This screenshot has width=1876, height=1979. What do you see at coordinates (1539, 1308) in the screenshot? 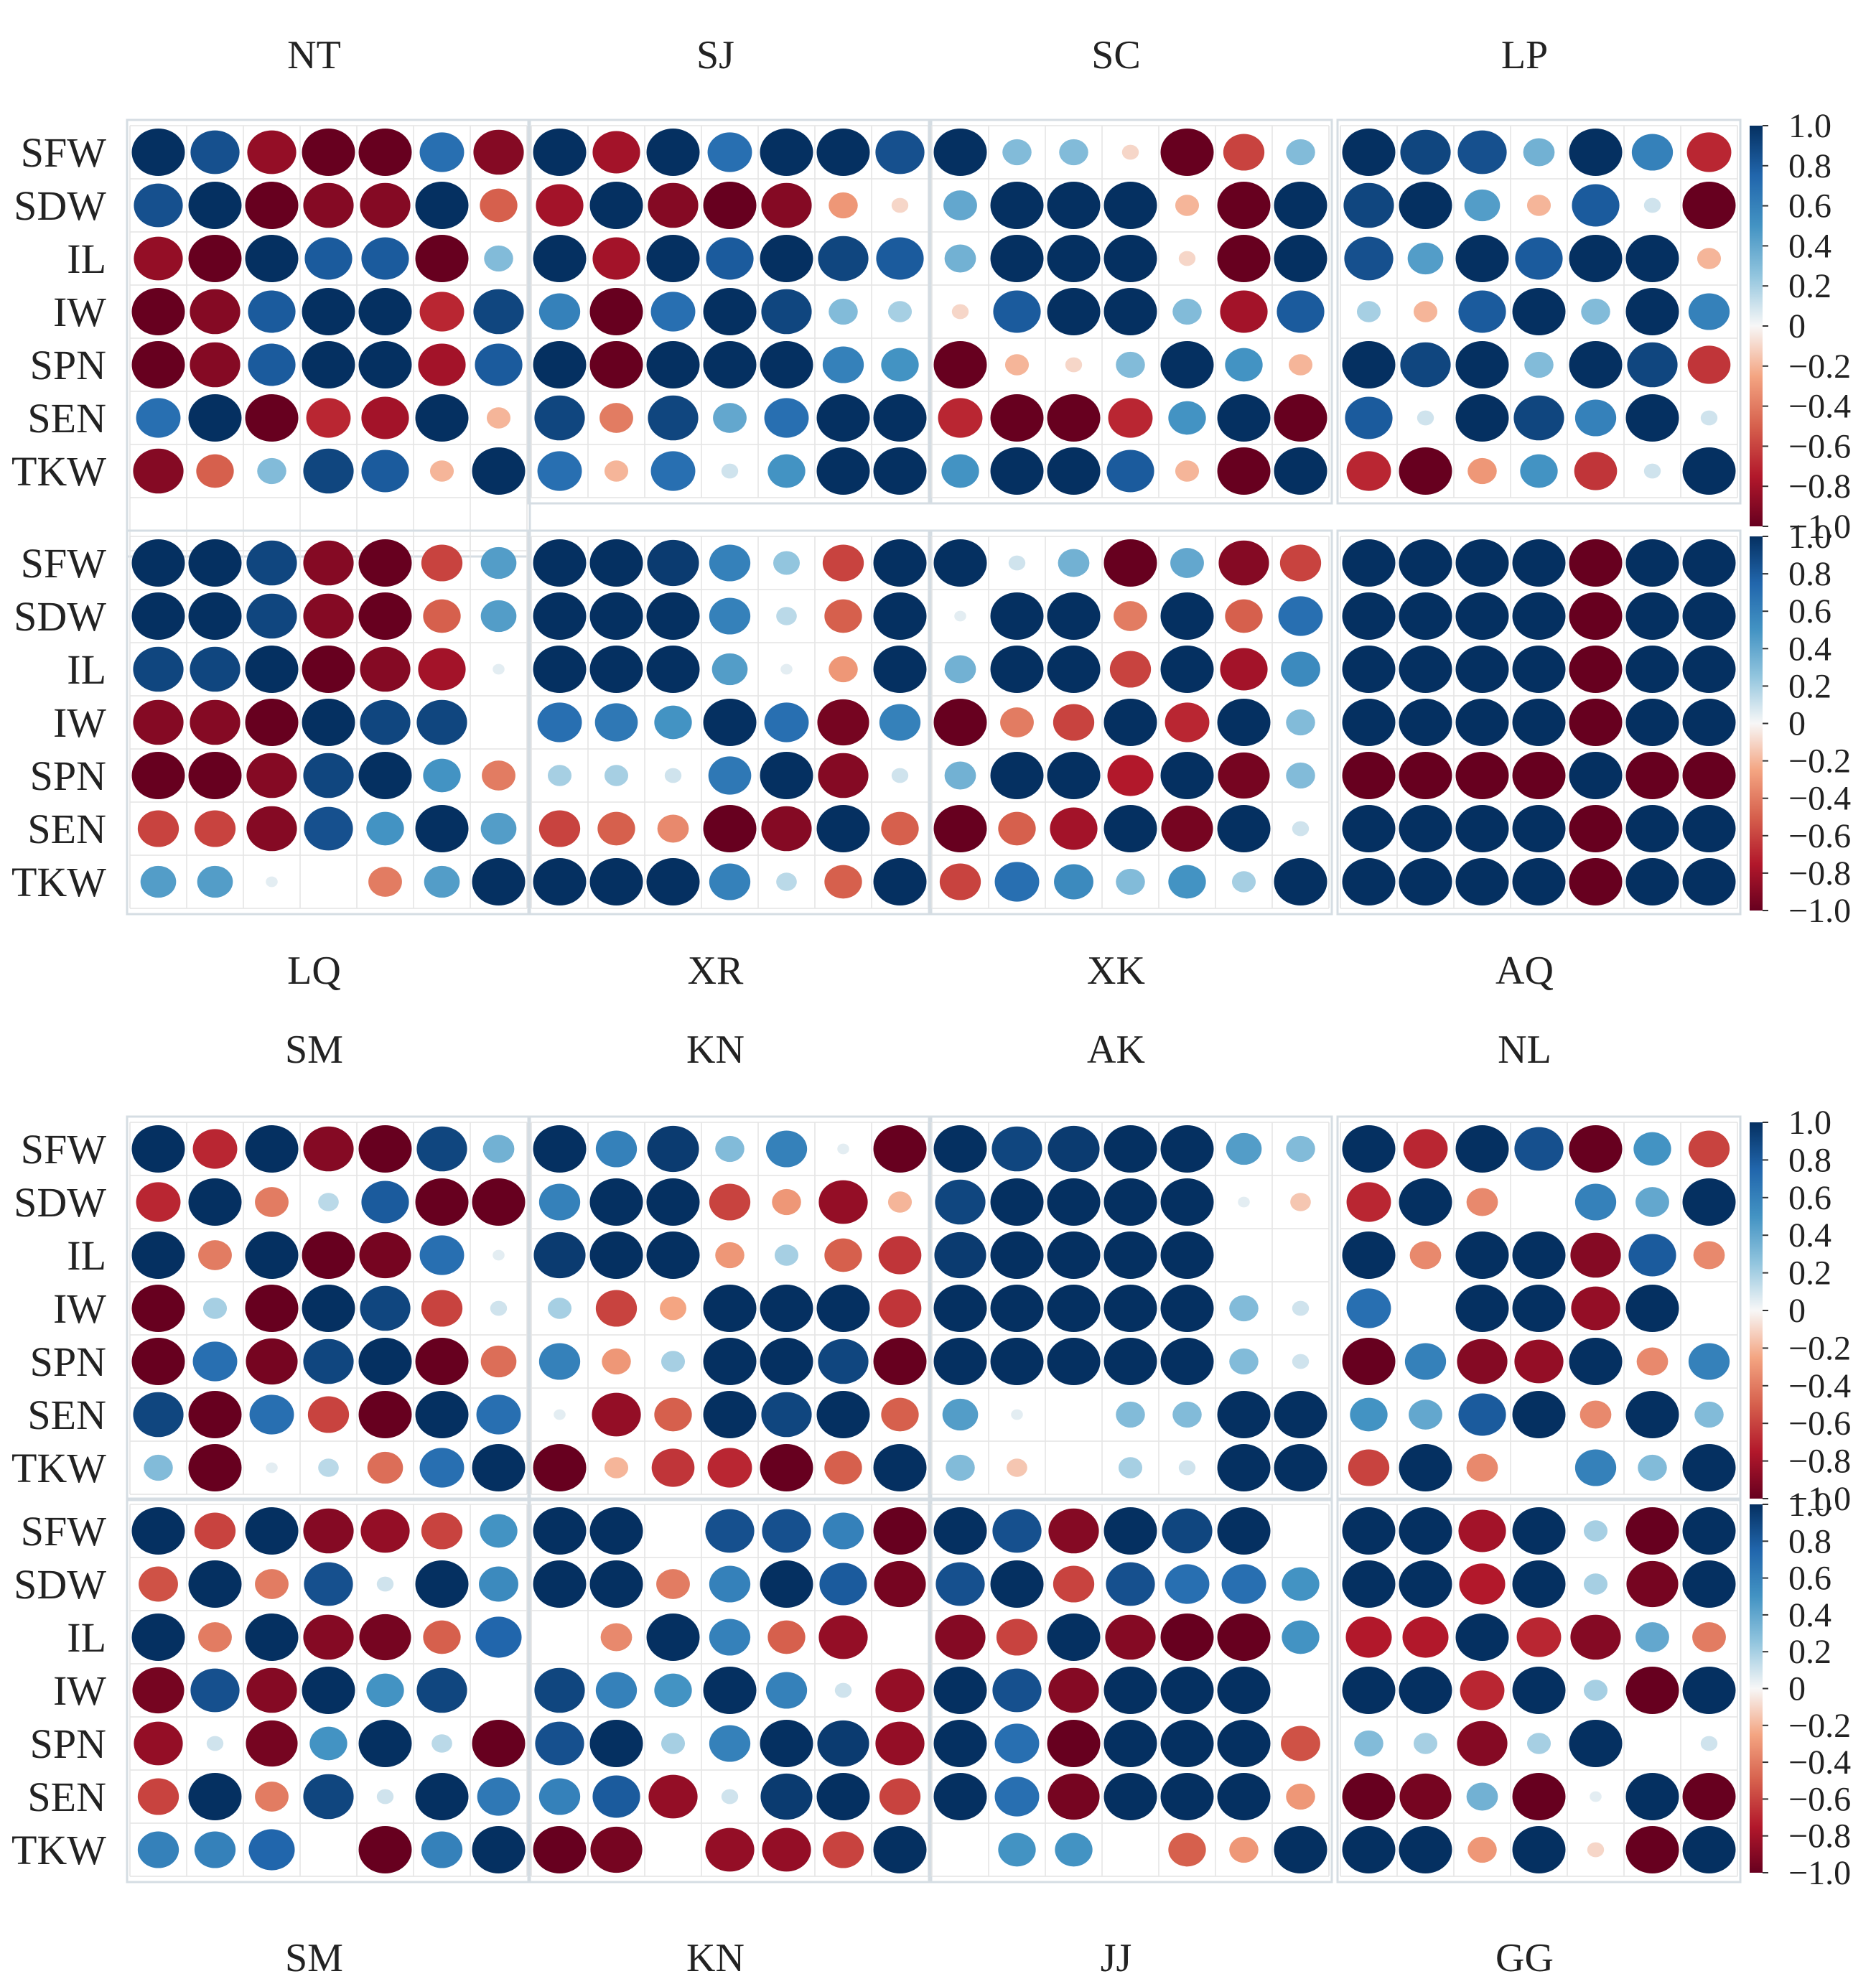
I see `correlation-panel-NL` at bounding box center [1539, 1308].